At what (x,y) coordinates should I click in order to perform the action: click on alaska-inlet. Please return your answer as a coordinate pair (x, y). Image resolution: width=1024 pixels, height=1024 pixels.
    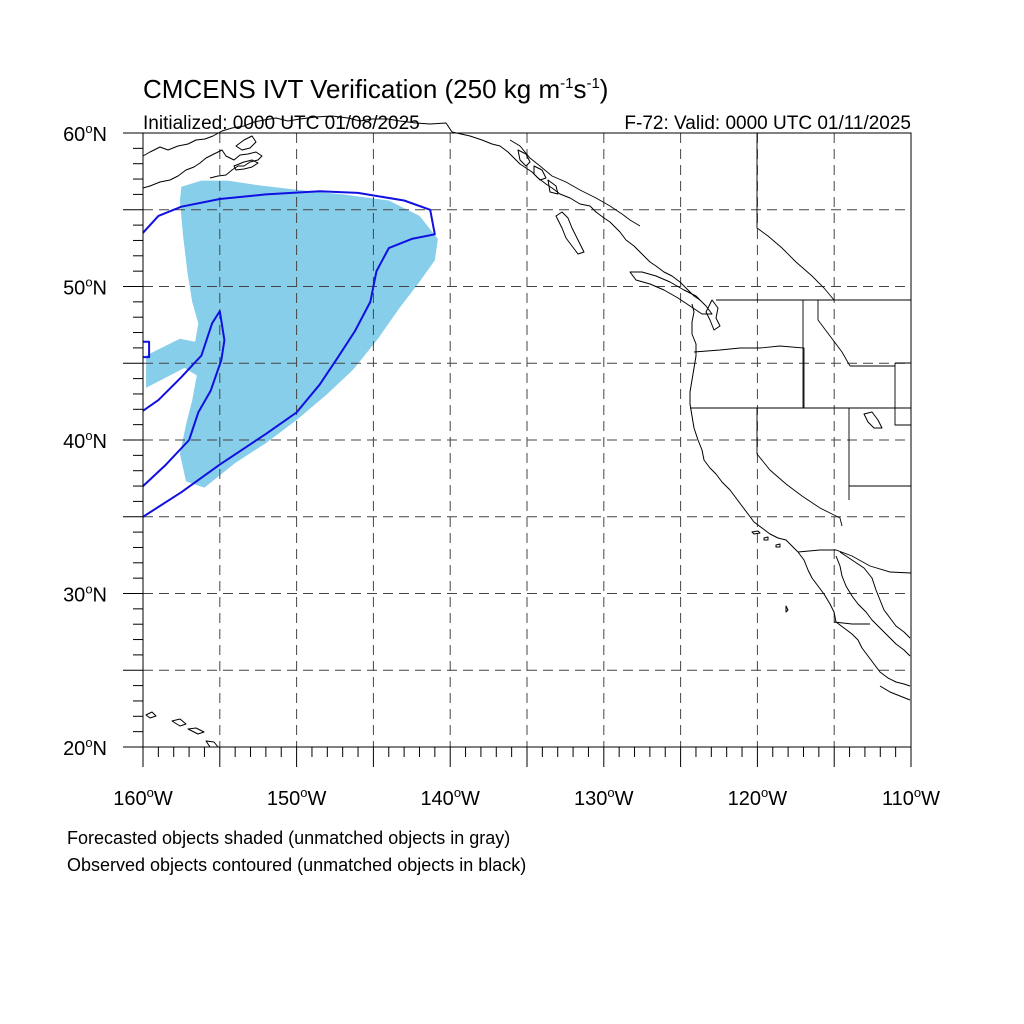
    Looking at the image, I should click on (246, 143).